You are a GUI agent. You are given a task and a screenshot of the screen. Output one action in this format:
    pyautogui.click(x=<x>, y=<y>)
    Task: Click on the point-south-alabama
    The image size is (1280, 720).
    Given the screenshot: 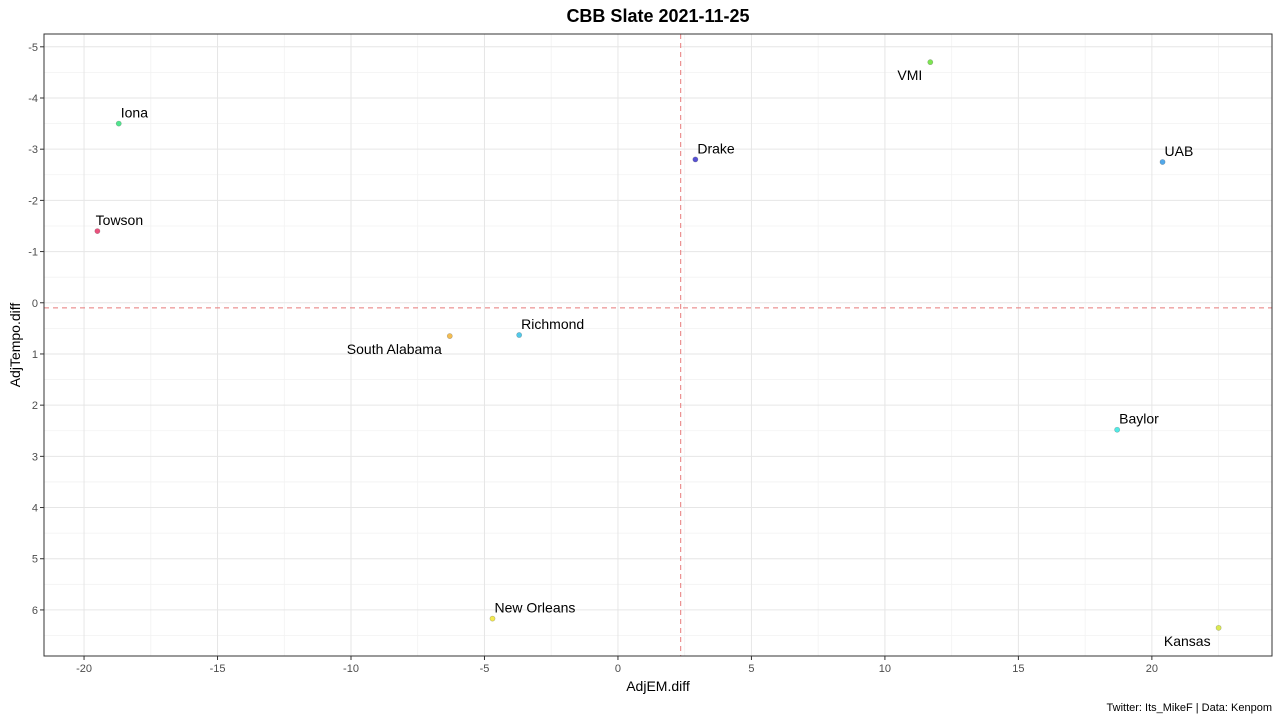 What is the action you would take?
    pyautogui.click(x=449, y=336)
    